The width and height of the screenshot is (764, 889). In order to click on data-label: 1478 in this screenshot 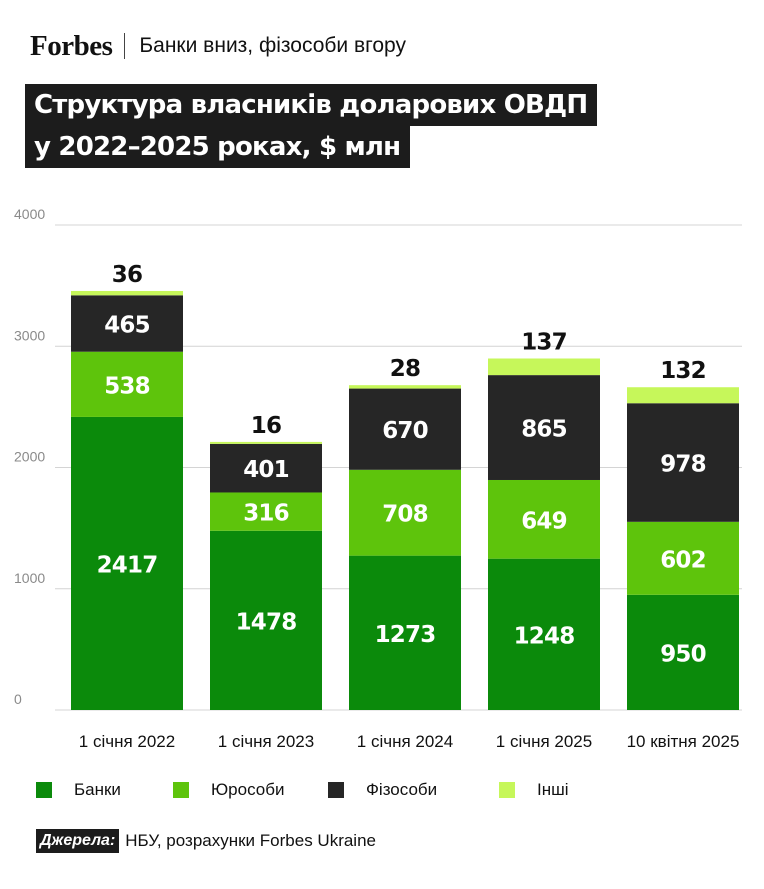, I will do `click(266, 622)`.